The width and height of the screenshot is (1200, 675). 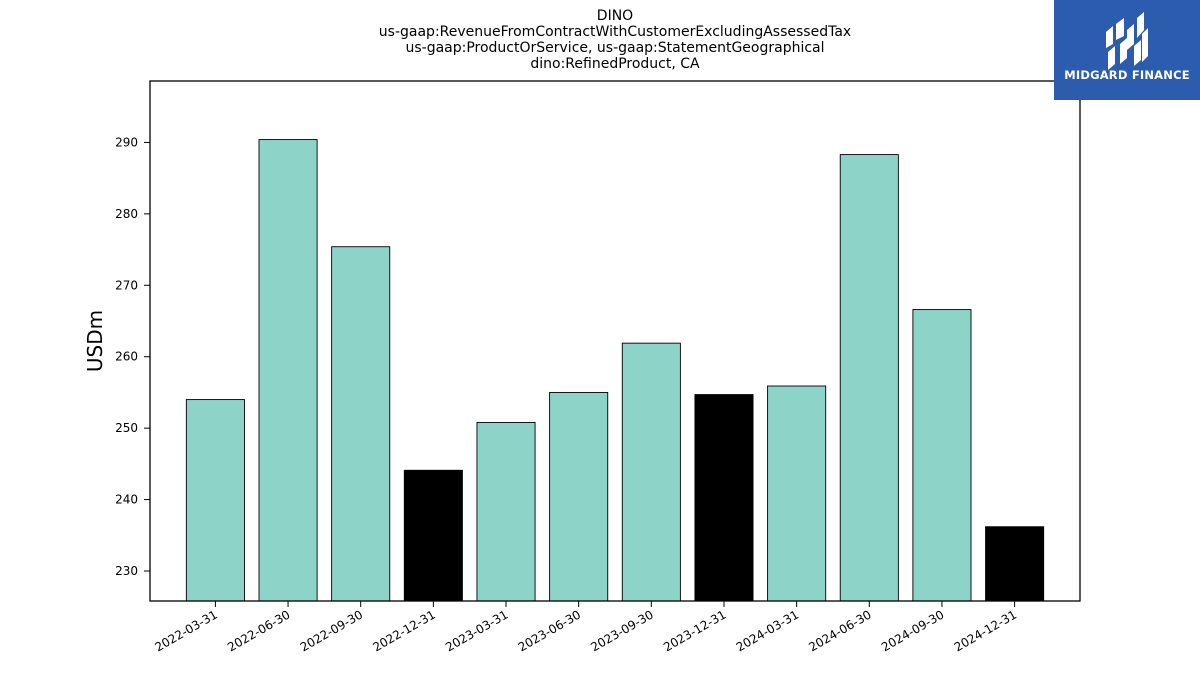 I want to click on midgard-finance-logo: MIDGARD FINANCE, so click(x=1127, y=50).